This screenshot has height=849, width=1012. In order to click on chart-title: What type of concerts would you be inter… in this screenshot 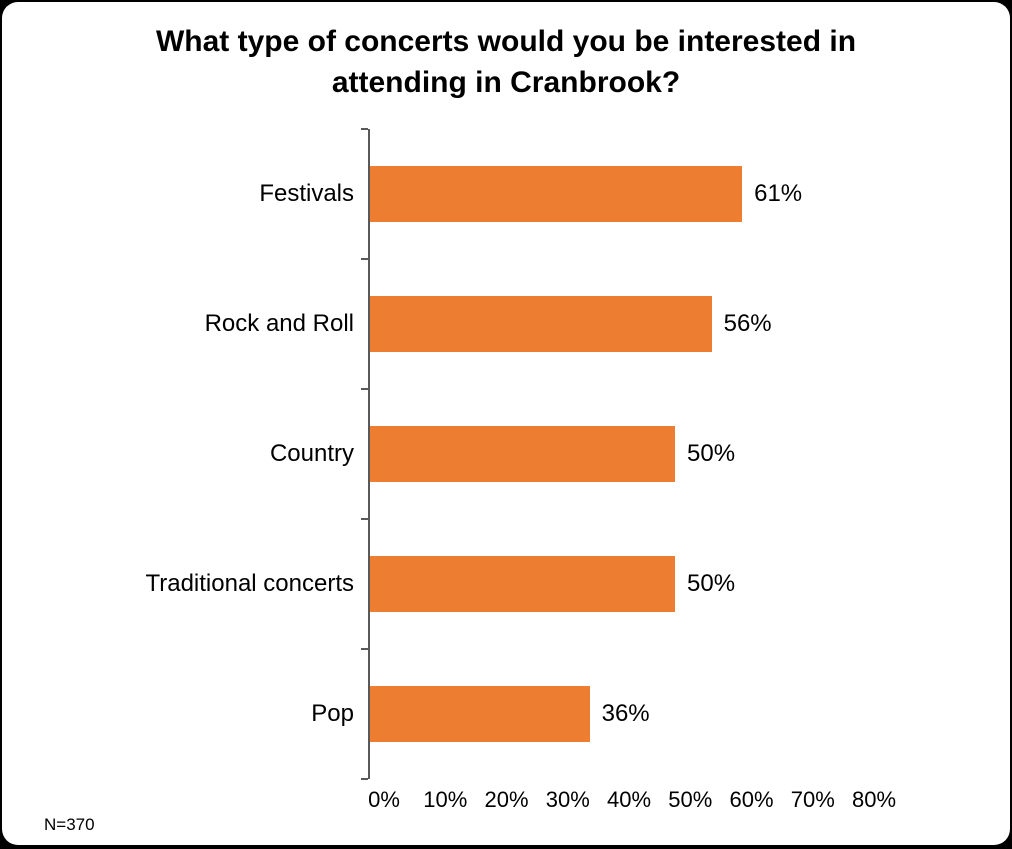, I will do `click(506, 62)`.